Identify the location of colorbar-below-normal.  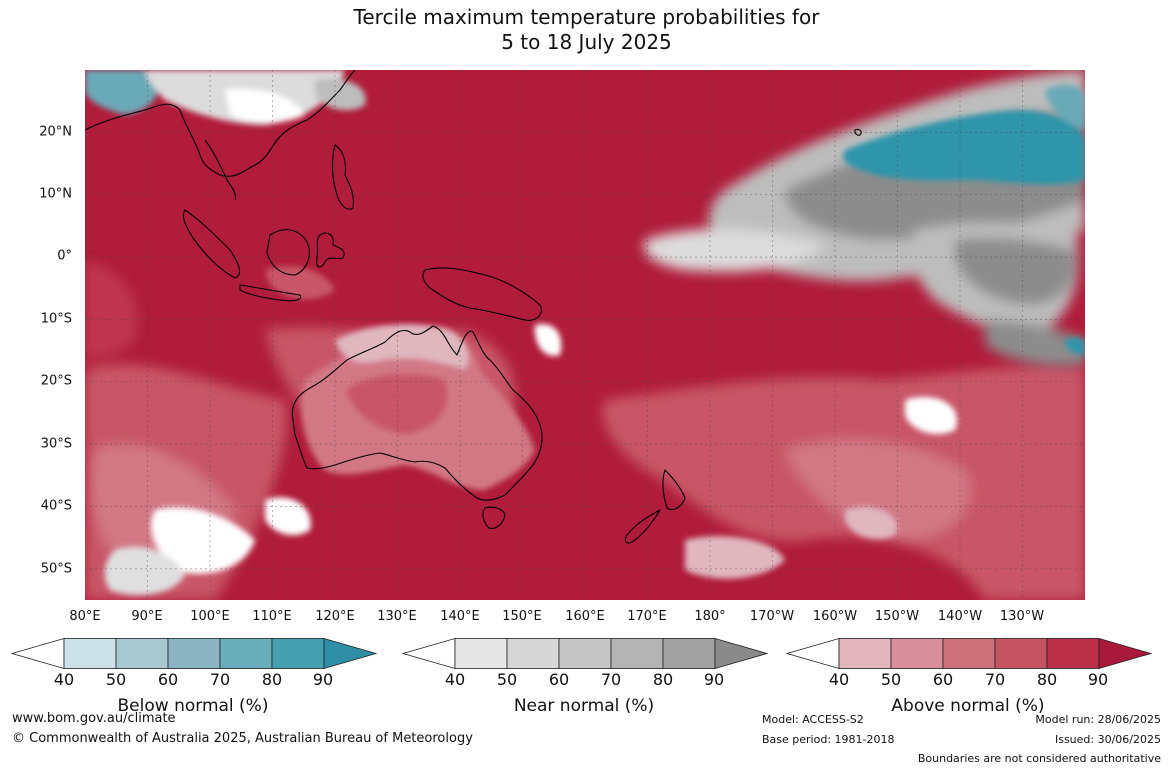
(194, 653).